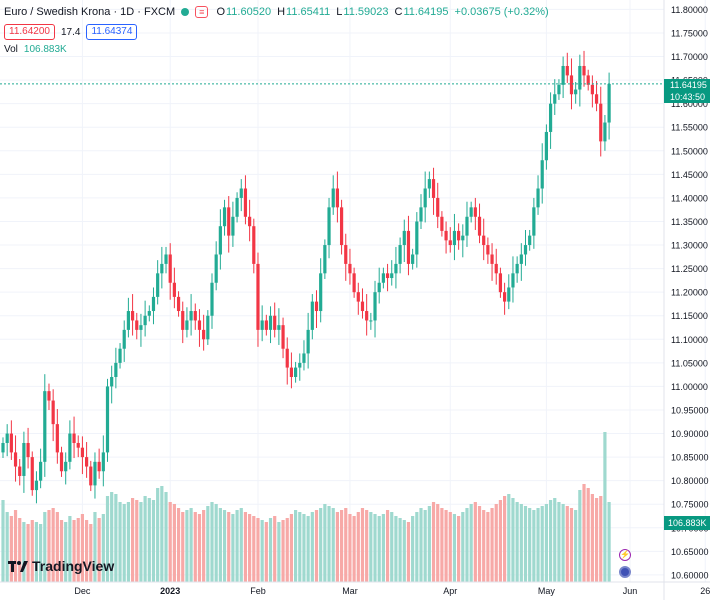 The height and width of the screenshot is (600, 710). What do you see at coordinates (29, 32) in the screenshot?
I see `sell-button: 11.64200` at bounding box center [29, 32].